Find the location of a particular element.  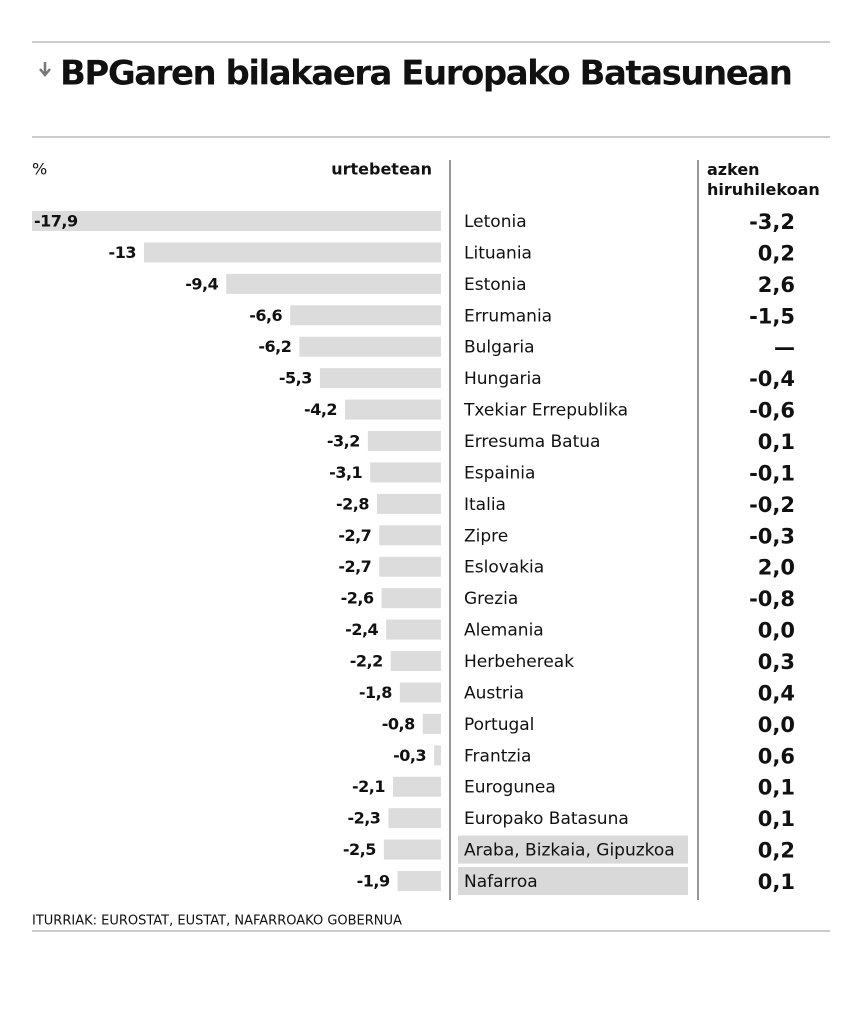

quarter-value: 2,6 is located at coordinates (776, 285).